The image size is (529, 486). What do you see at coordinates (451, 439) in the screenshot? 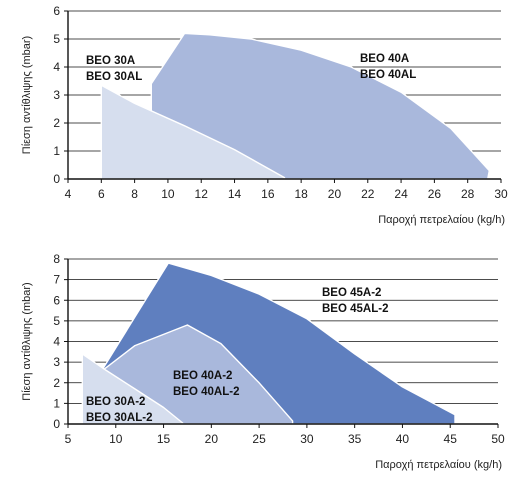
I see `x-tick-label: 45` at bounding box center [451, 439].